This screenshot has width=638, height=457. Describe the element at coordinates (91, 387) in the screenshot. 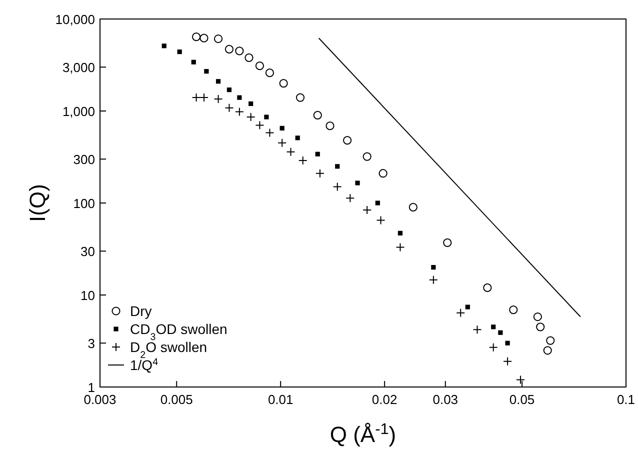

I see `y-tick-label: 1` at that location.